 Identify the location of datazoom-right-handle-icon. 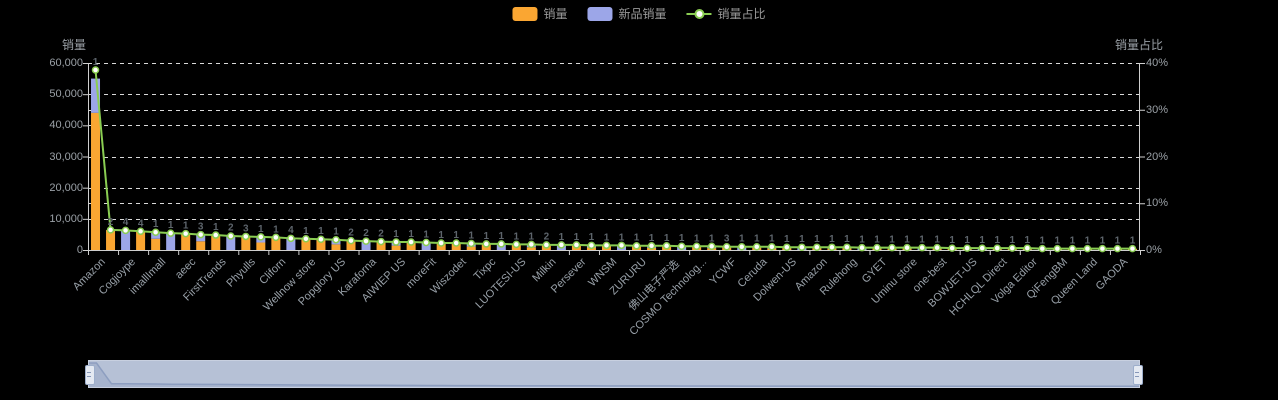
(1138, 375).